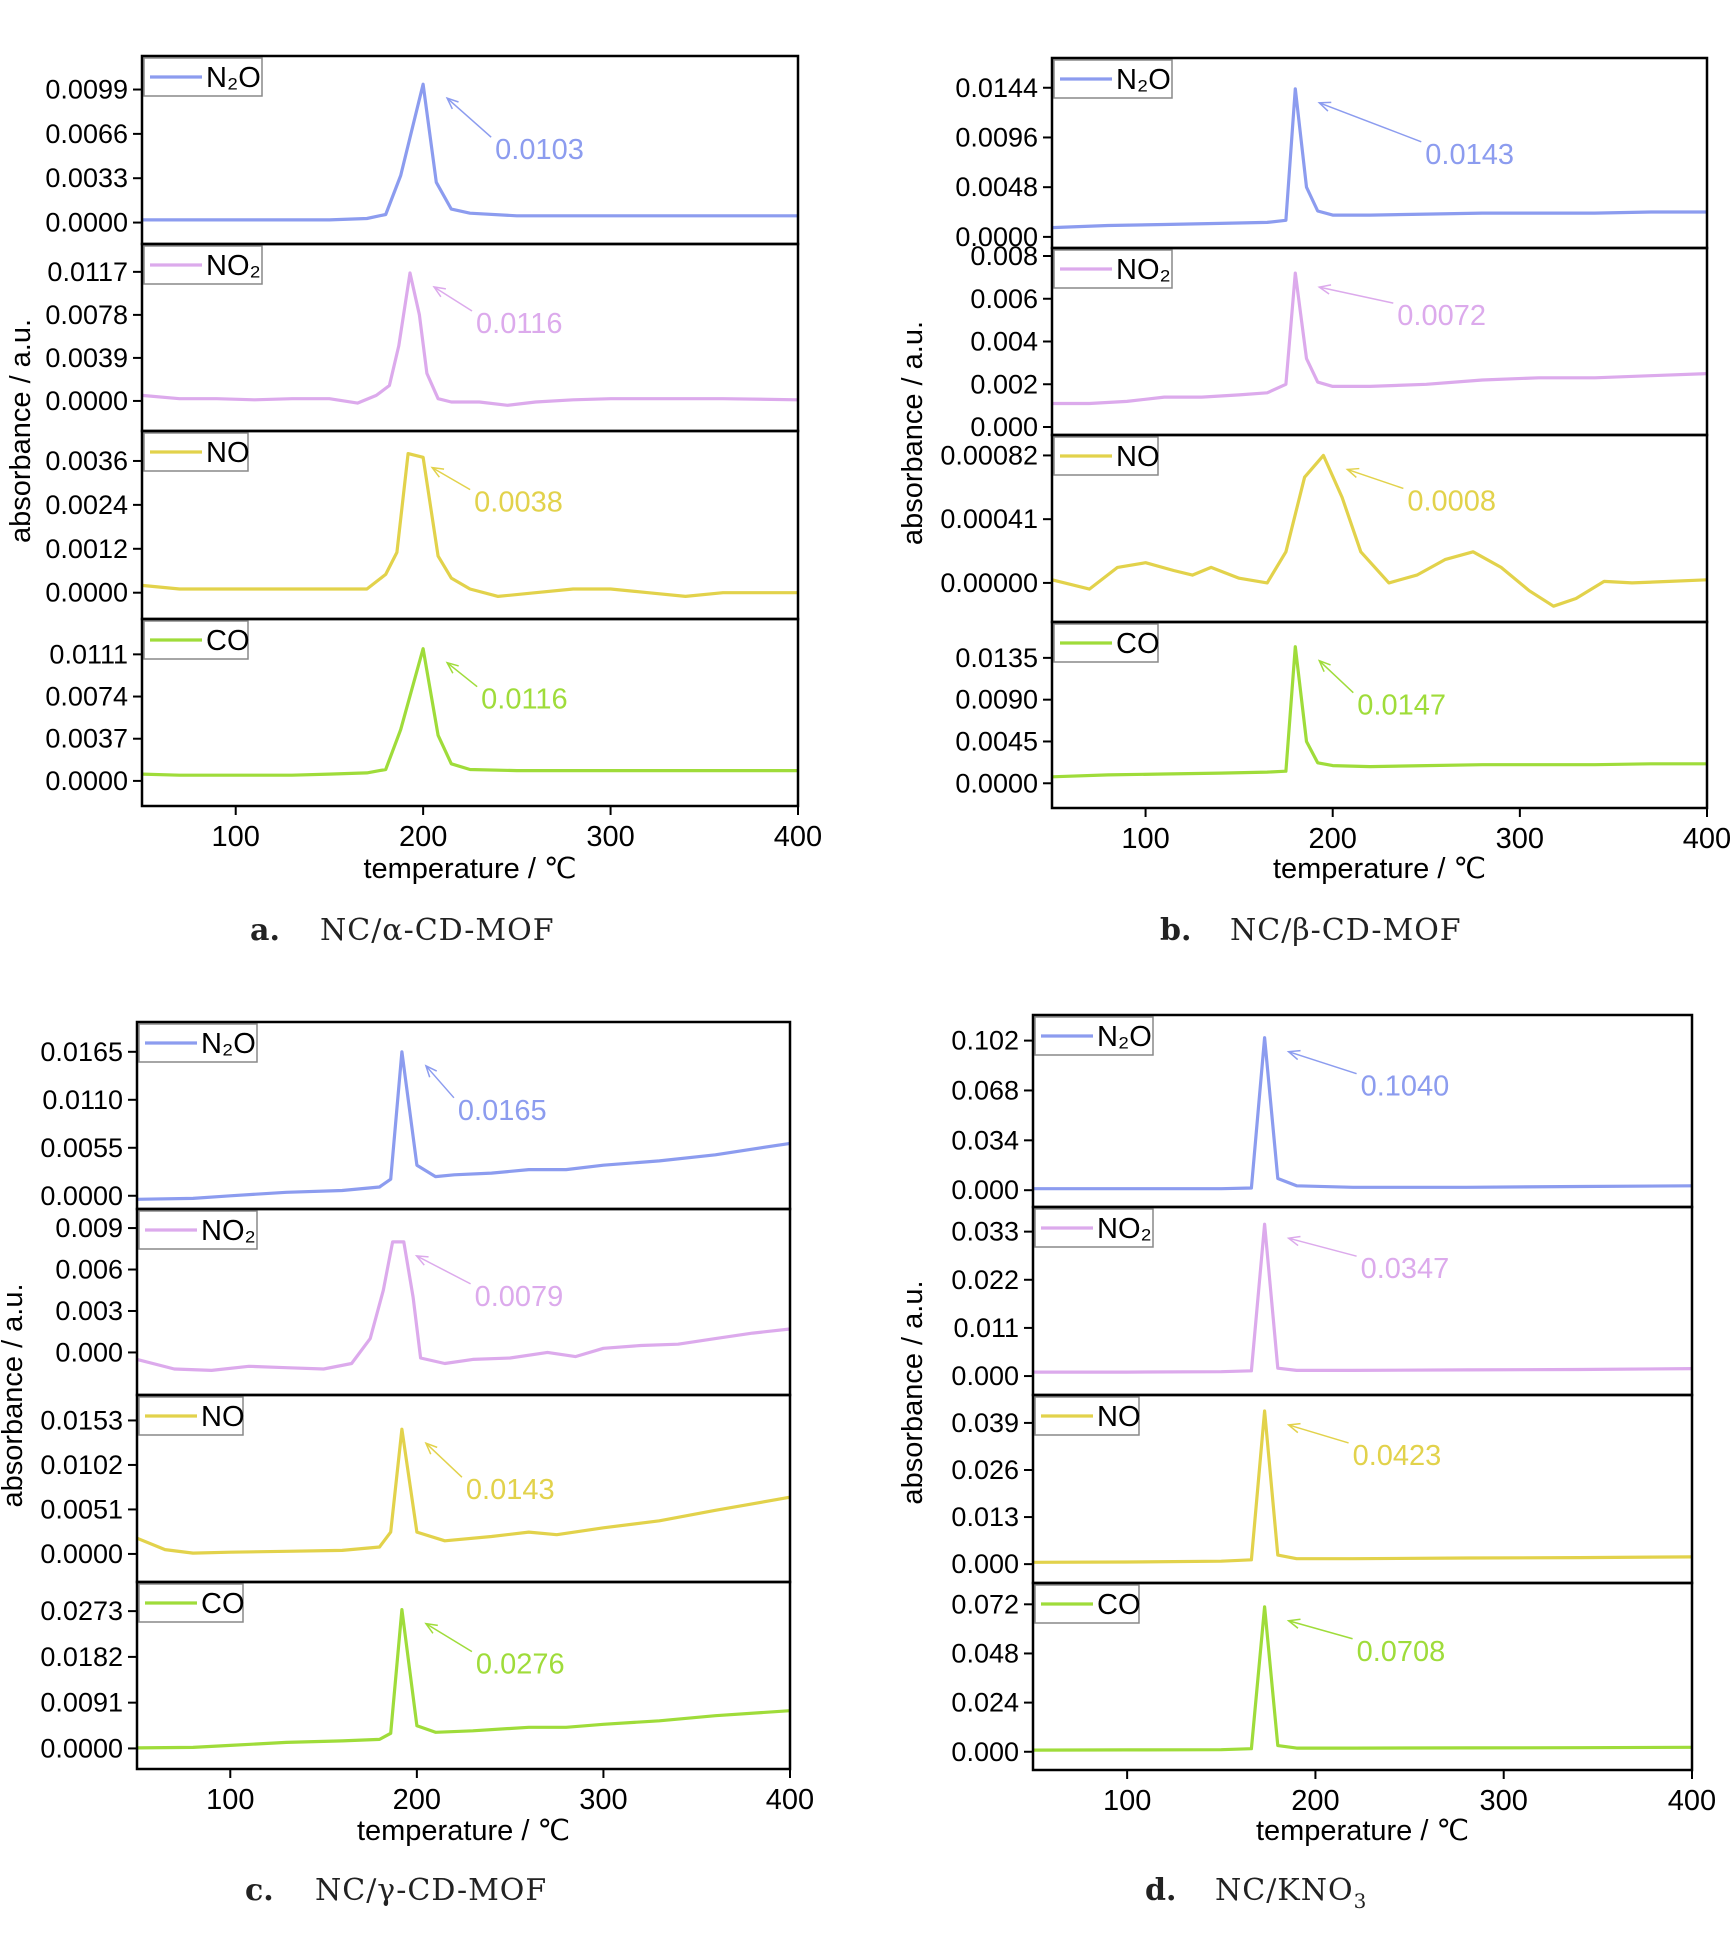 The width and height of the screenshot is (1732, 1933). What do you see at coordinates (431, 1890) in the screenshot?
I see `caption-text: NC/γ-CD-MOF` at bounding box center [431, 1890].